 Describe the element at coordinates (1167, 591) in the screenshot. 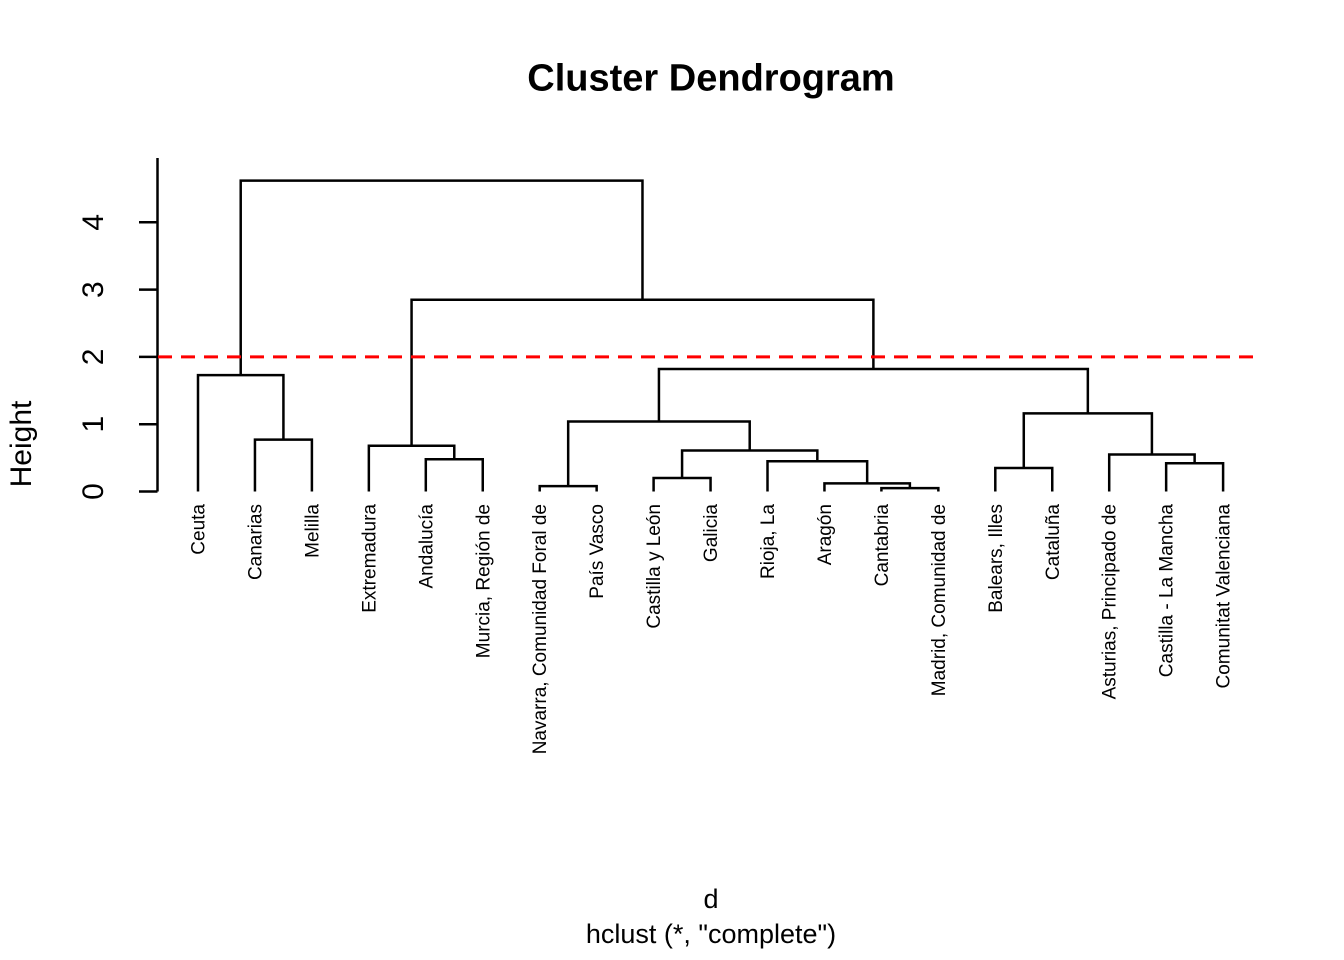

I see `leaf-label: Castilla - La Mancha` at that location.